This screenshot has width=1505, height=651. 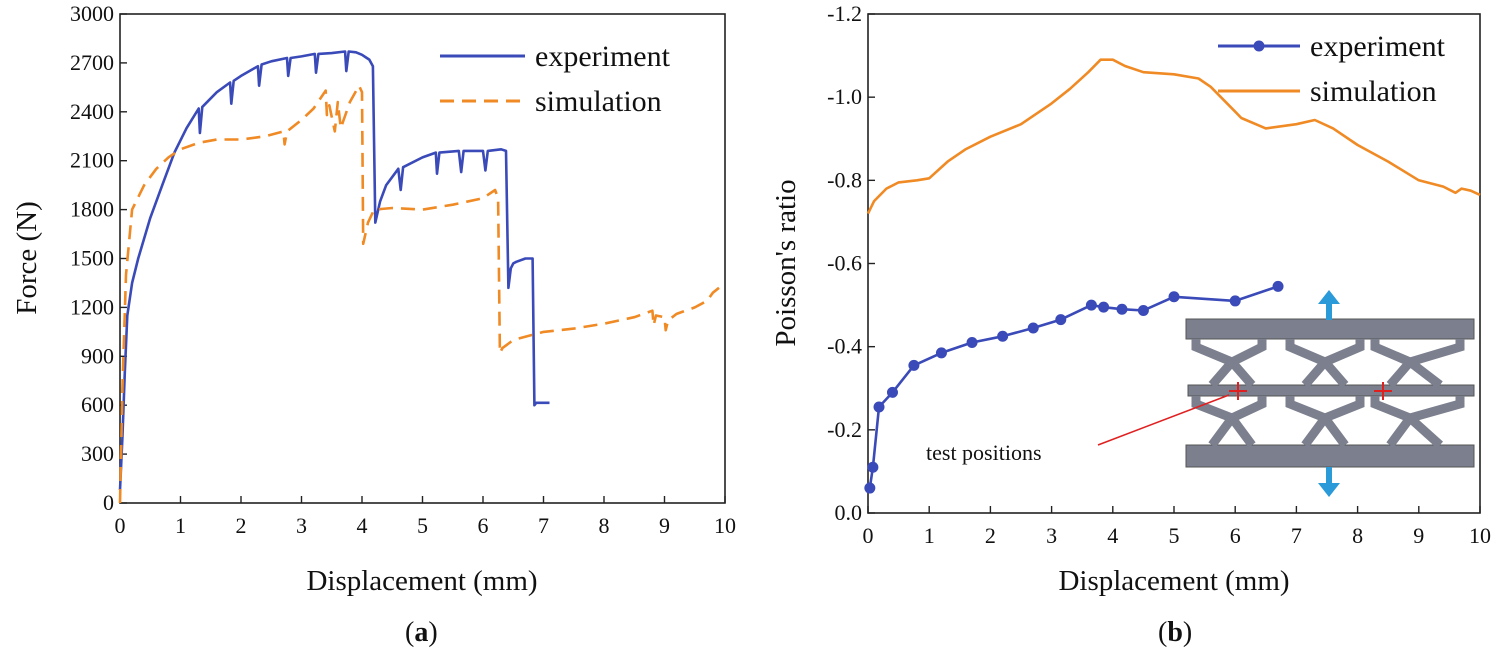 What do you see at coordinates (421, 581) in the screenshot?
I see `x-axis-label-a: Displacement (mm)` at bounding box center [421, 581].